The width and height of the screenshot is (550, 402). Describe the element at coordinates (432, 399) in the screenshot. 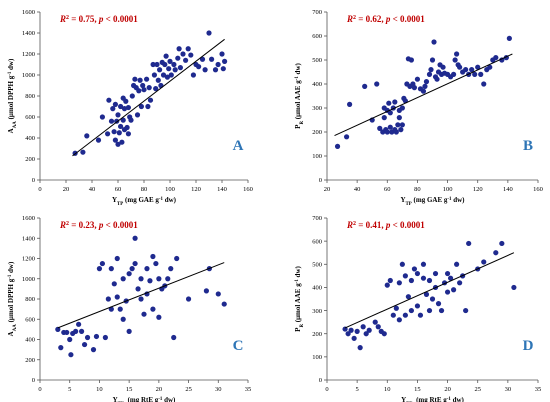

I see `x-axis-title: YTFs (mg RtE g-1 dw)` at that location.